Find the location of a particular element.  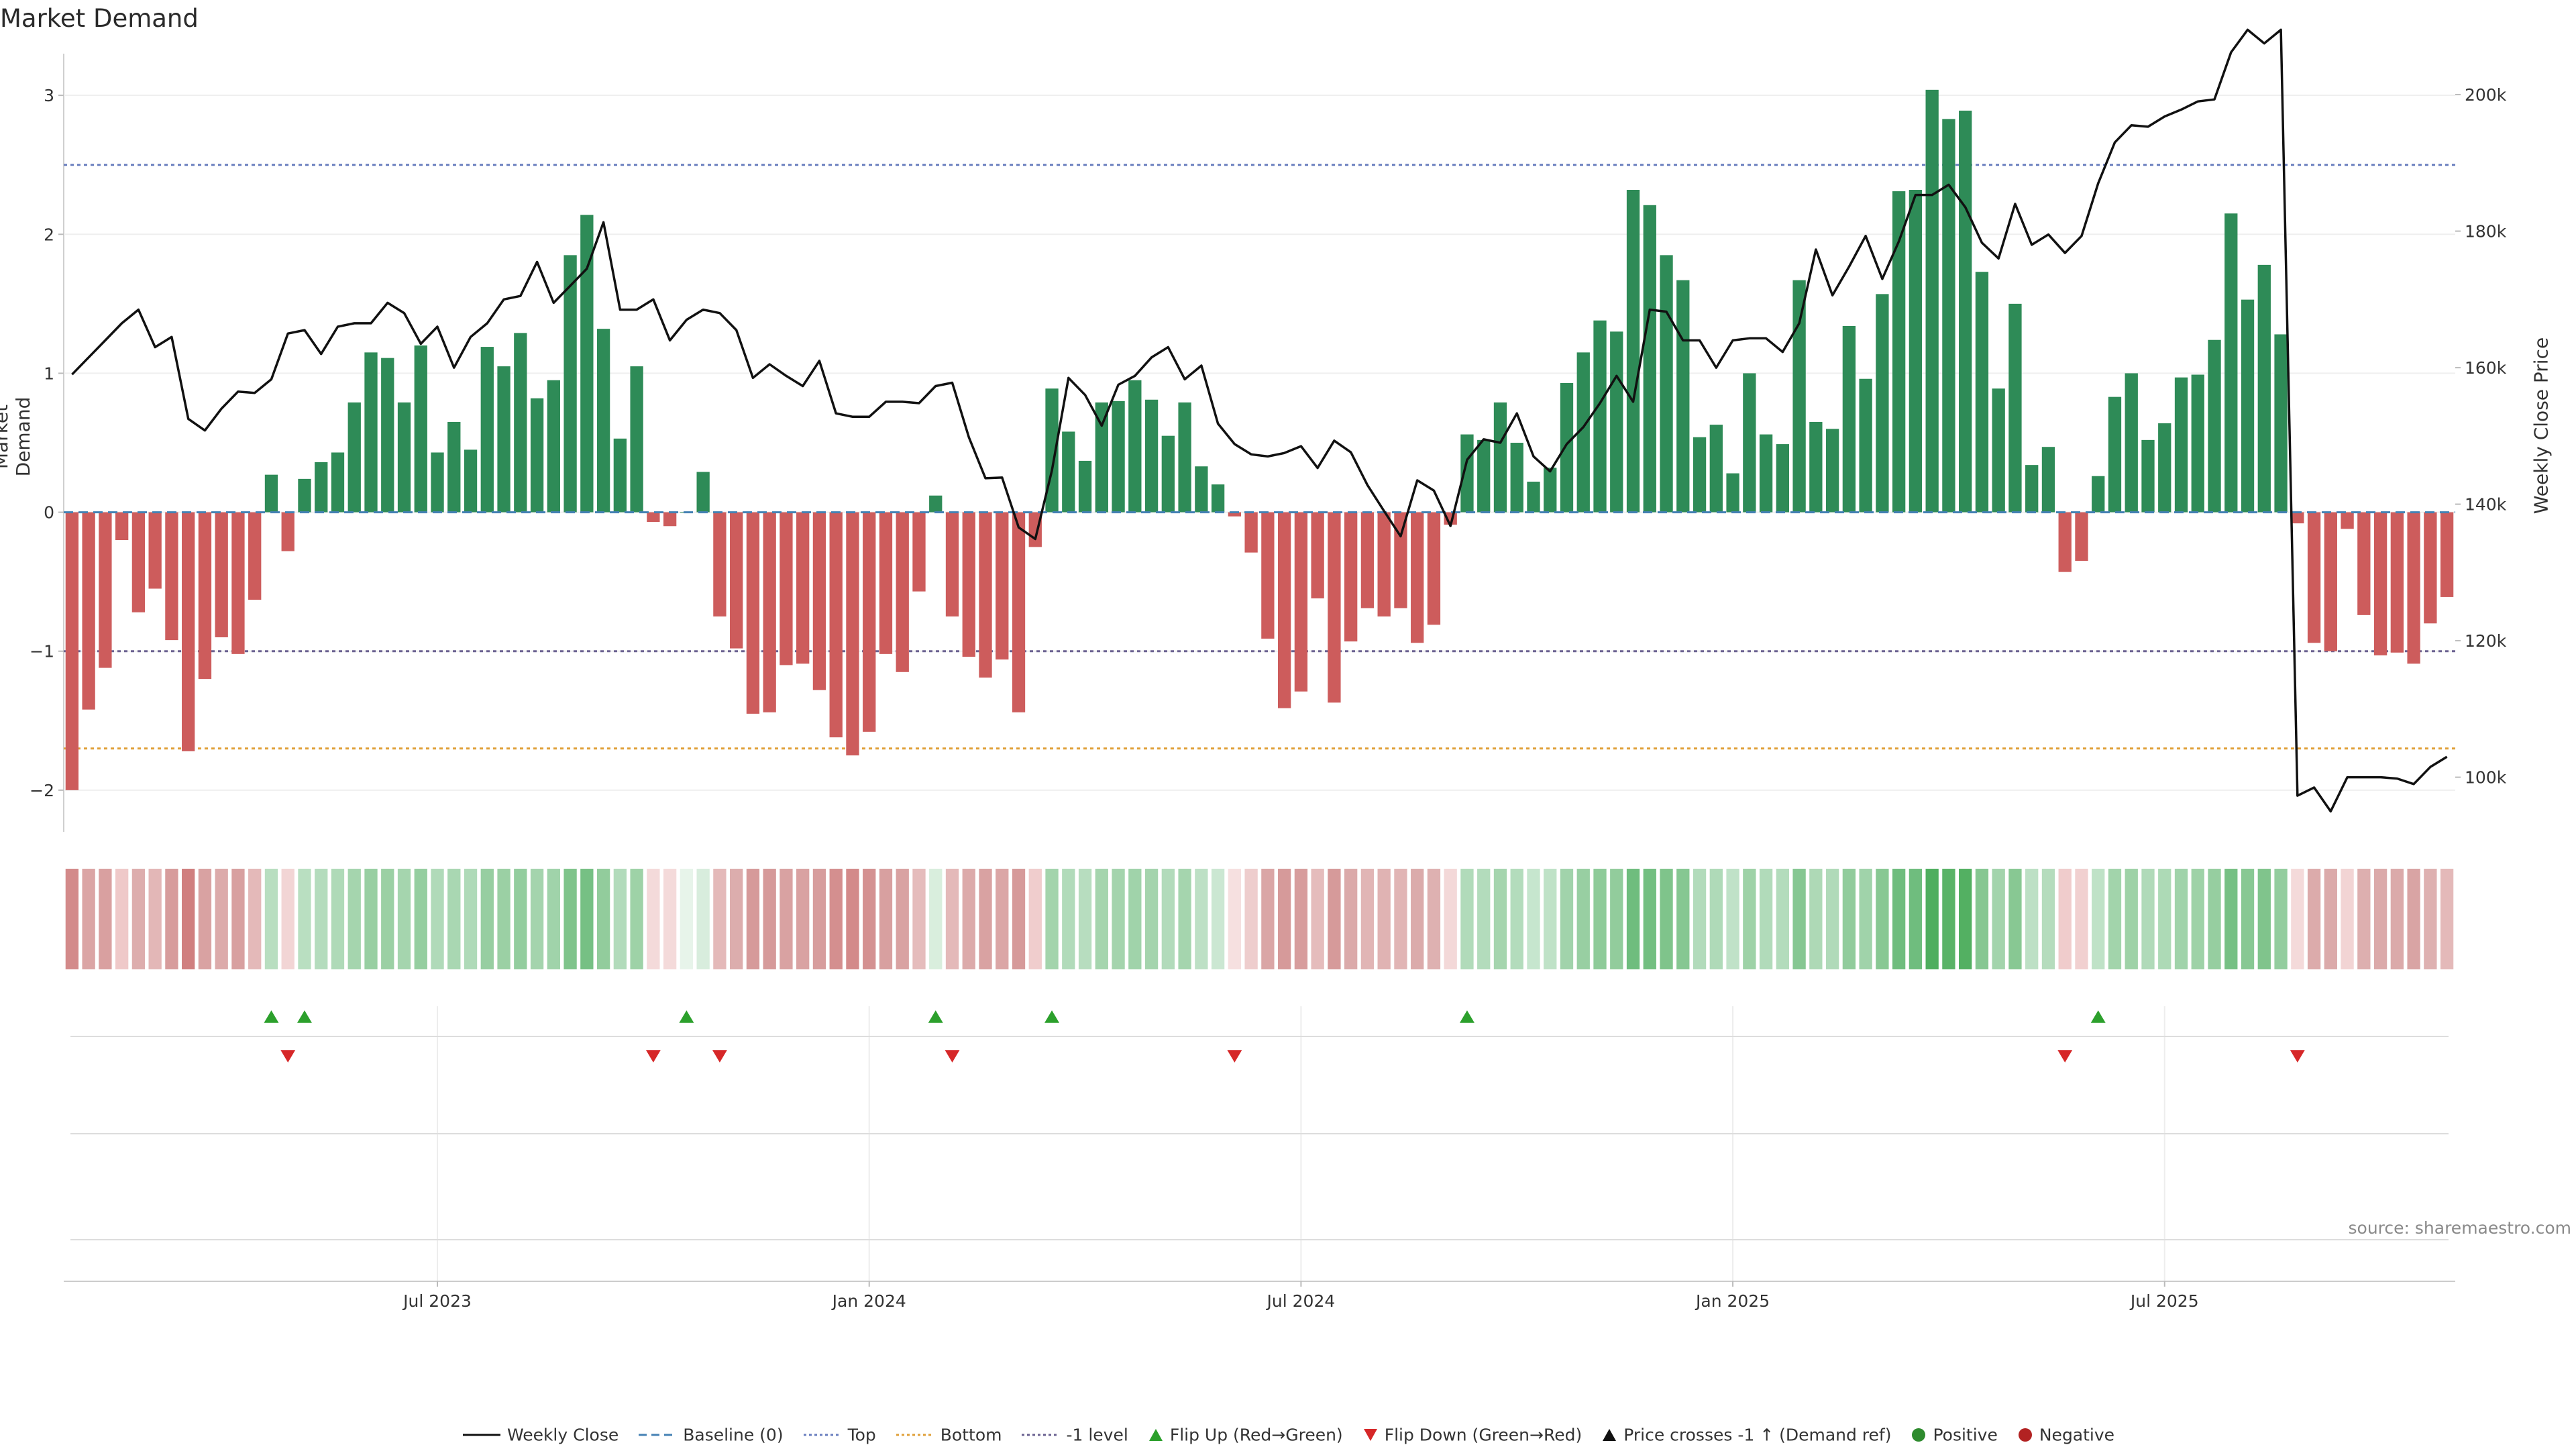

legend-item: -1 level is located at coordinates (1074, 1434).